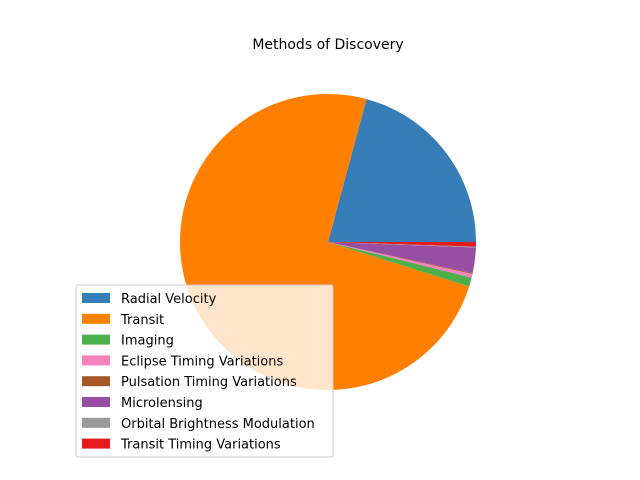  What do you see at coordinates (147, 341) in the screenshot?
I see `legend-label-imaging: Imaging` at bounding box center [147, 341].